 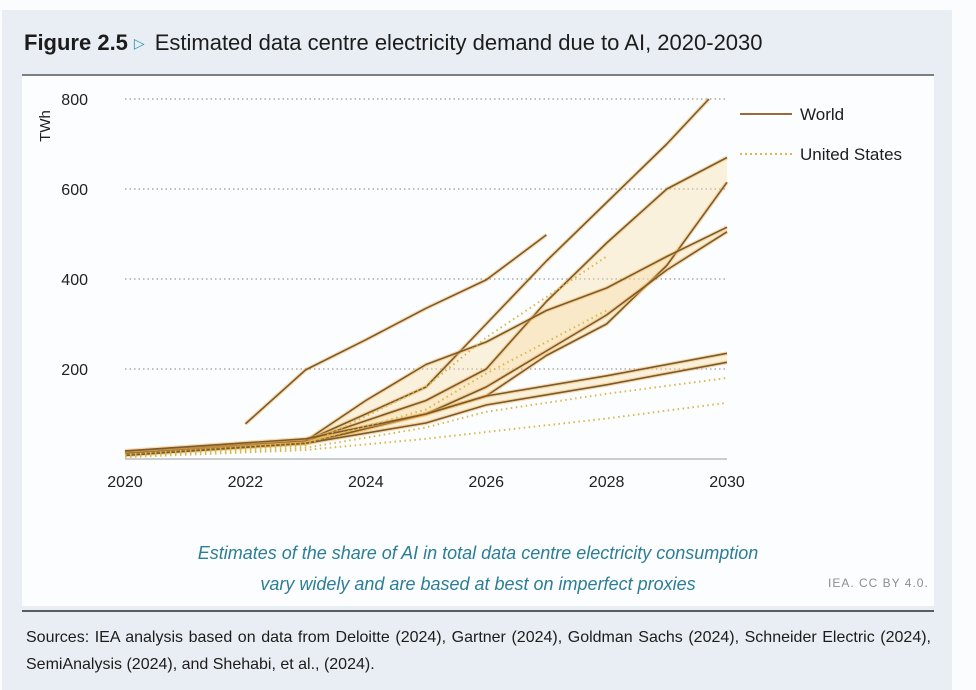 I want to click on triangle-right-icon: ▷, so click(x=139, y=43).